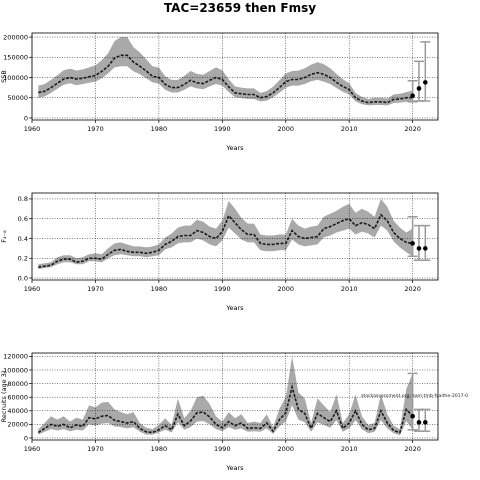 This screenshot has width=480, height=480. Describe the element at coordinates (15, 58) in the screenshot. I see `y-tick-label: 150000` at that location.